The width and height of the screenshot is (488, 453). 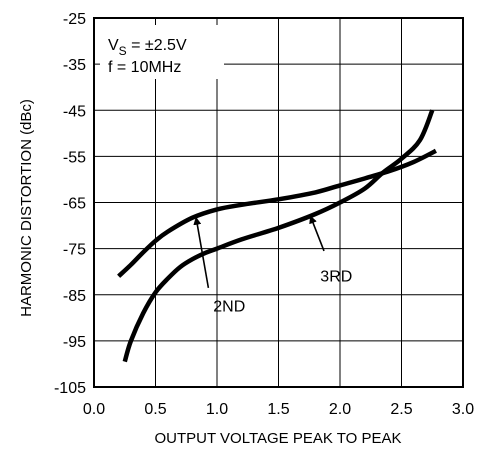 What do you see at coordinates (317, 233) in the screenshot?
I see `annotation-arrow-3rd` at bounding box center [317, 233].